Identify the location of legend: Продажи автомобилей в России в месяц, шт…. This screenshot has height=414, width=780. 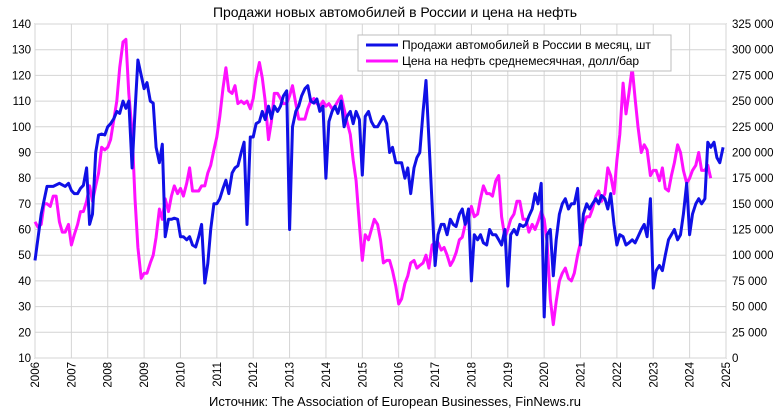
(514, 53).